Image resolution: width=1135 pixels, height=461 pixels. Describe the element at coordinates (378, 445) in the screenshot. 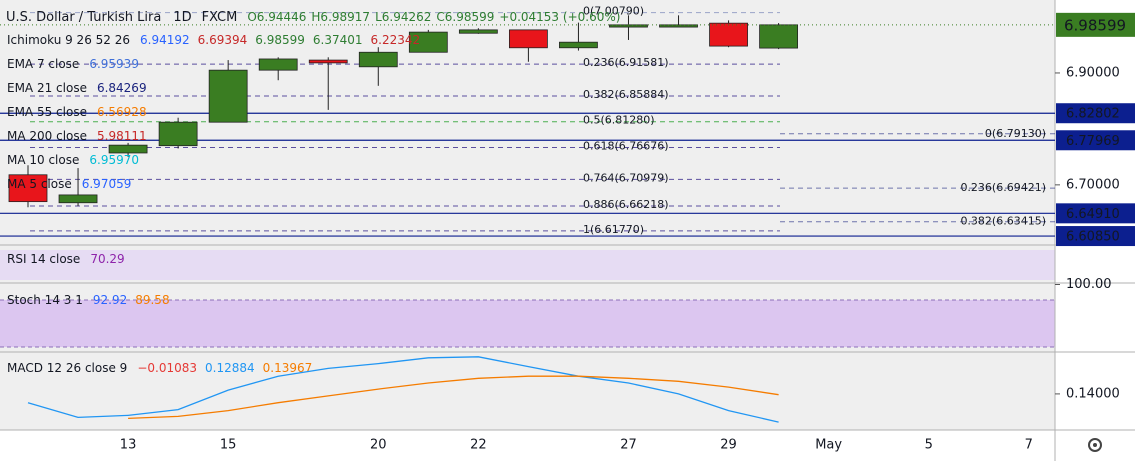

I see `x-tick-label: 20` at that location.